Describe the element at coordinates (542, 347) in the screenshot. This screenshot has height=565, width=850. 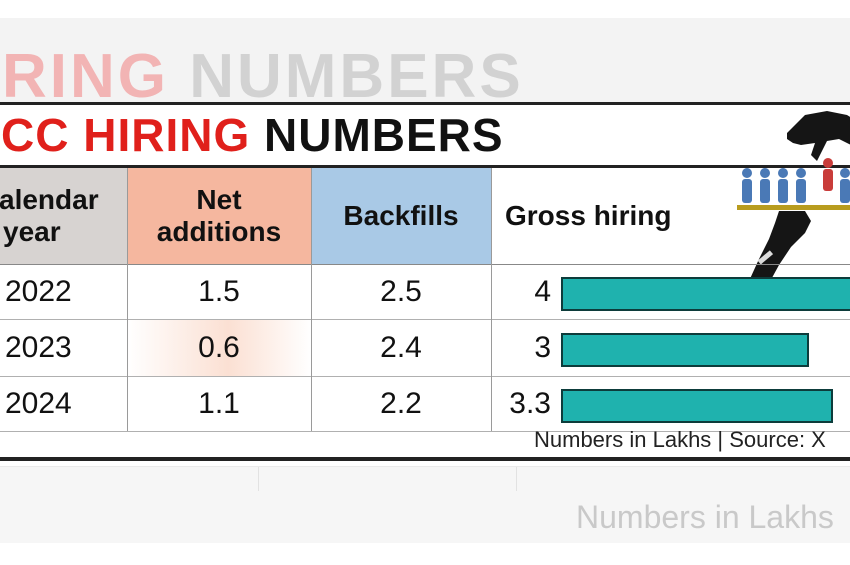
I see `gross-value-2023: 3` at that location.